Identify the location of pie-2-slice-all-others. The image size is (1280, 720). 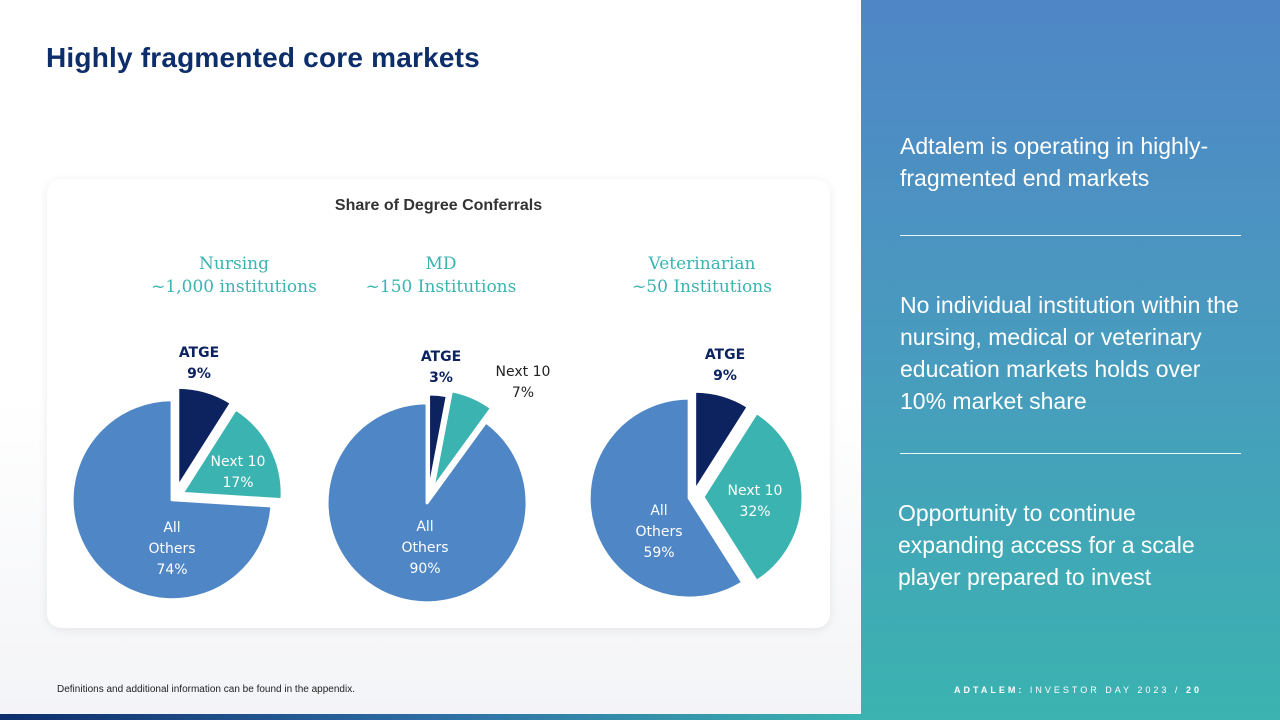
(666, 498).